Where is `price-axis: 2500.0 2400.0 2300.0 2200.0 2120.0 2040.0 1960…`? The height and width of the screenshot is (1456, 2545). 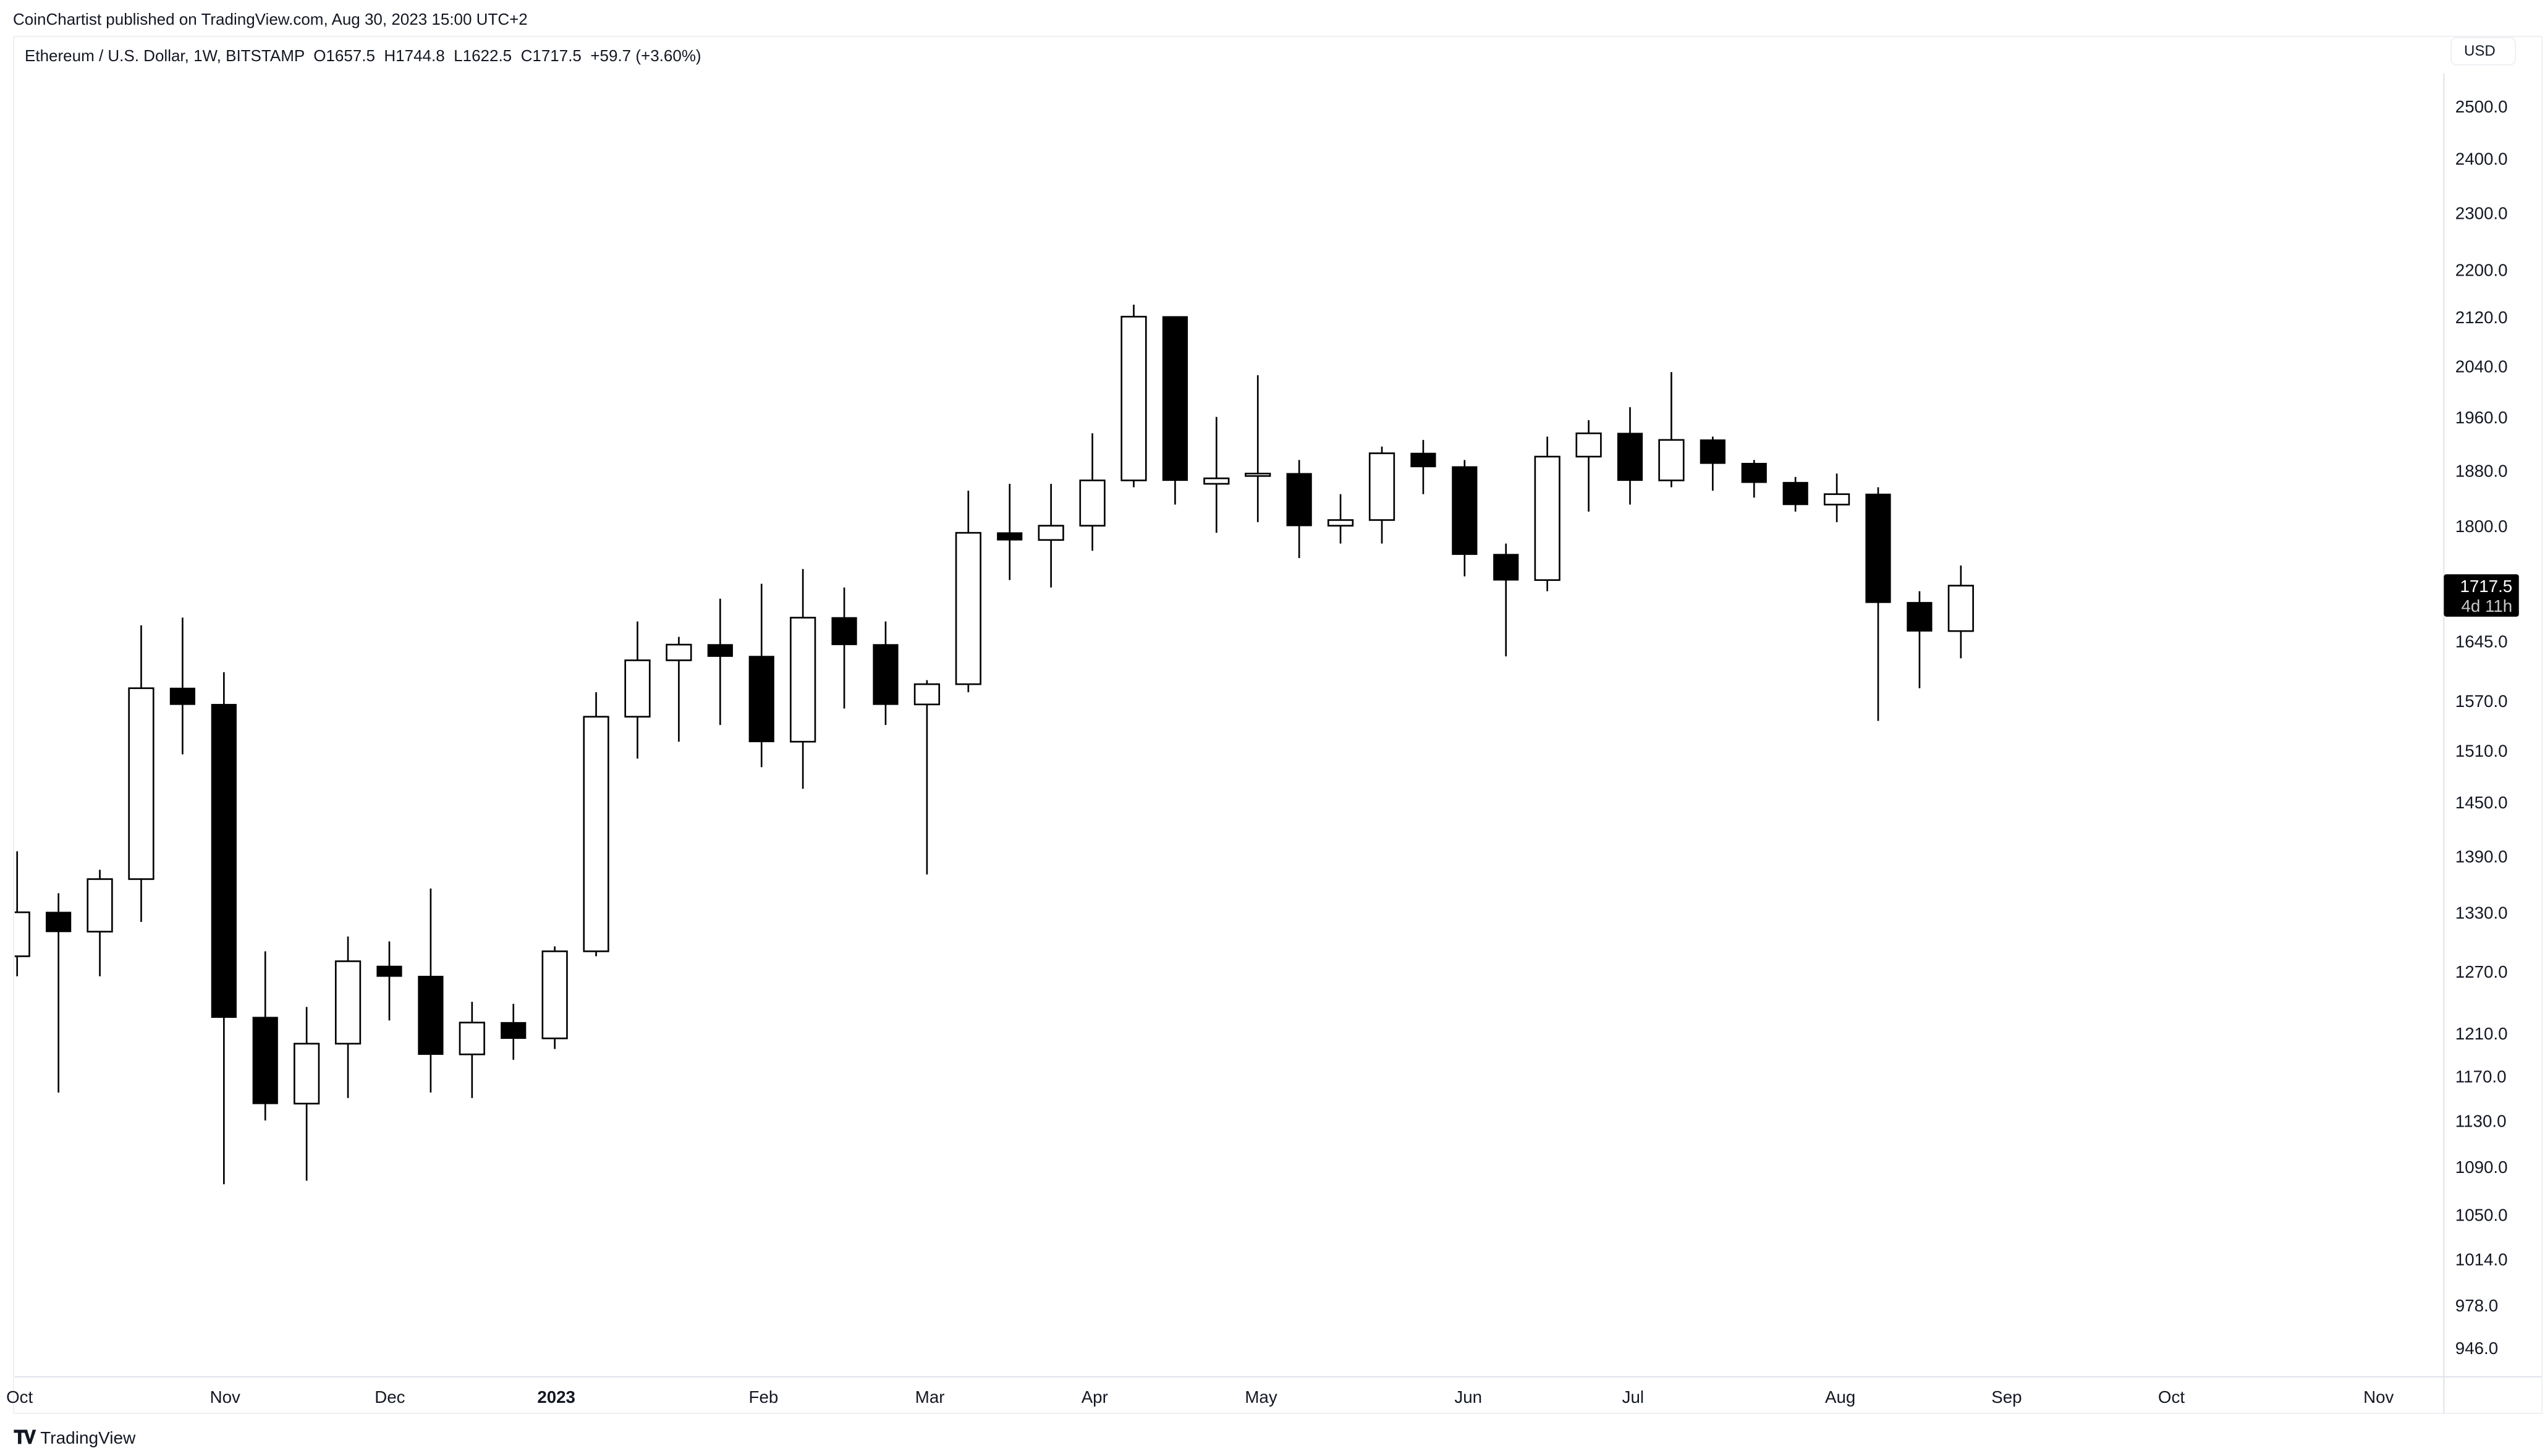 price-axis: 2500.0 2400.0 2300.0 2200.0 2120.0 2040.0 1960… is located at coordinates (2481, 727).